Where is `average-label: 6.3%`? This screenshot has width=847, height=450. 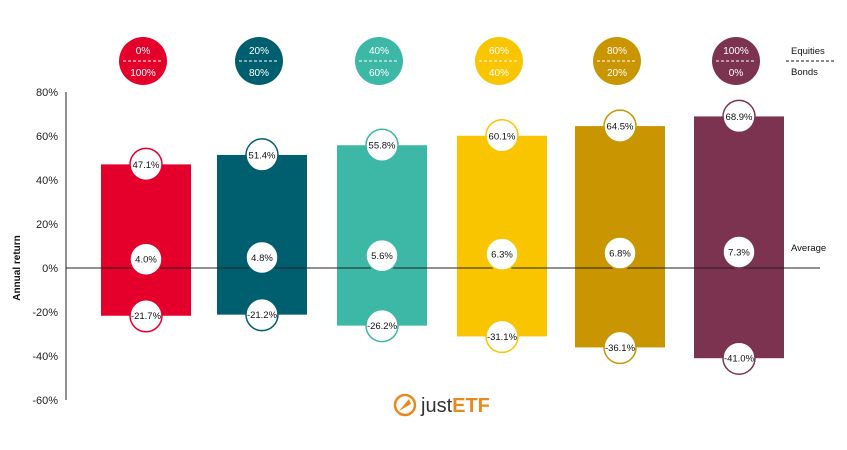
average-label: 6.3% is located at coordinates (502, 254).